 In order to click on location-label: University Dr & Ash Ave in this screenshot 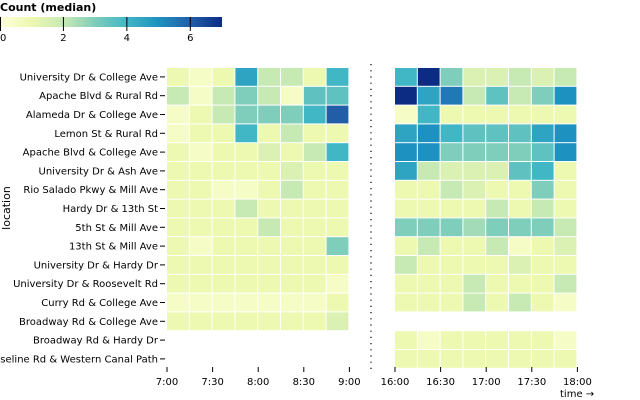, I will do `click(98, 171)`.